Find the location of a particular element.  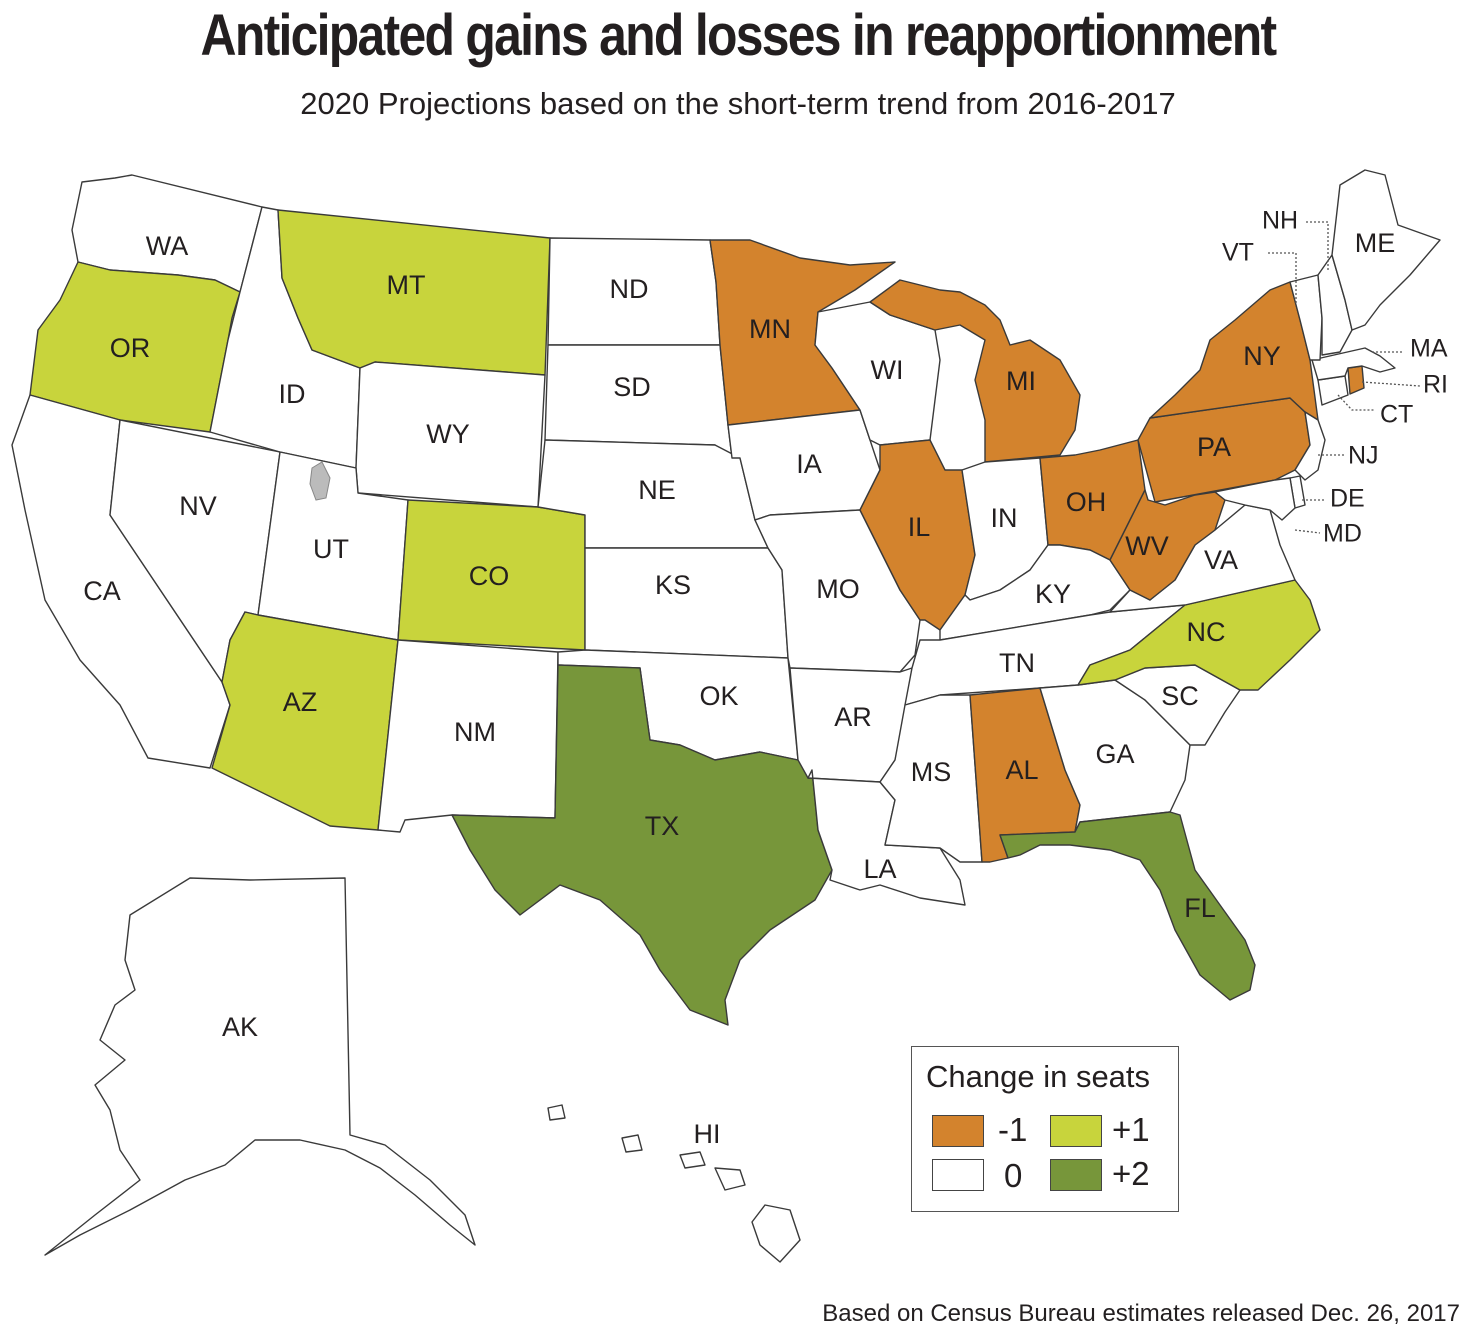

state-label-nc: NC is located at coordinates (1206, 632).